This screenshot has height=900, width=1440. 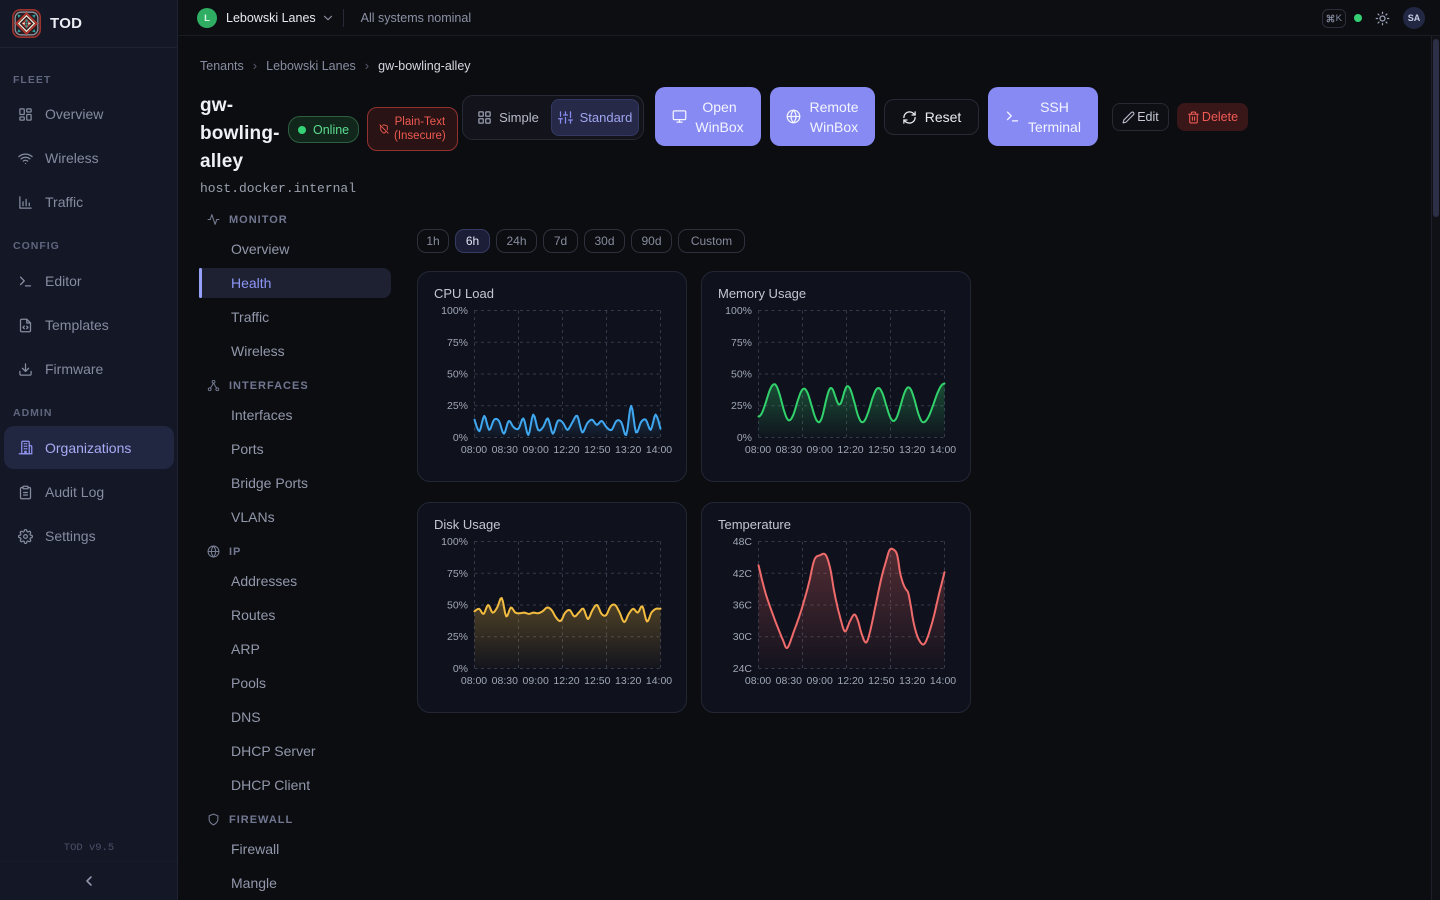 What do you see at coordinates (743, 669) in the screenshot?
I see `svg-text: 24C` at bounding box center [743, 669].